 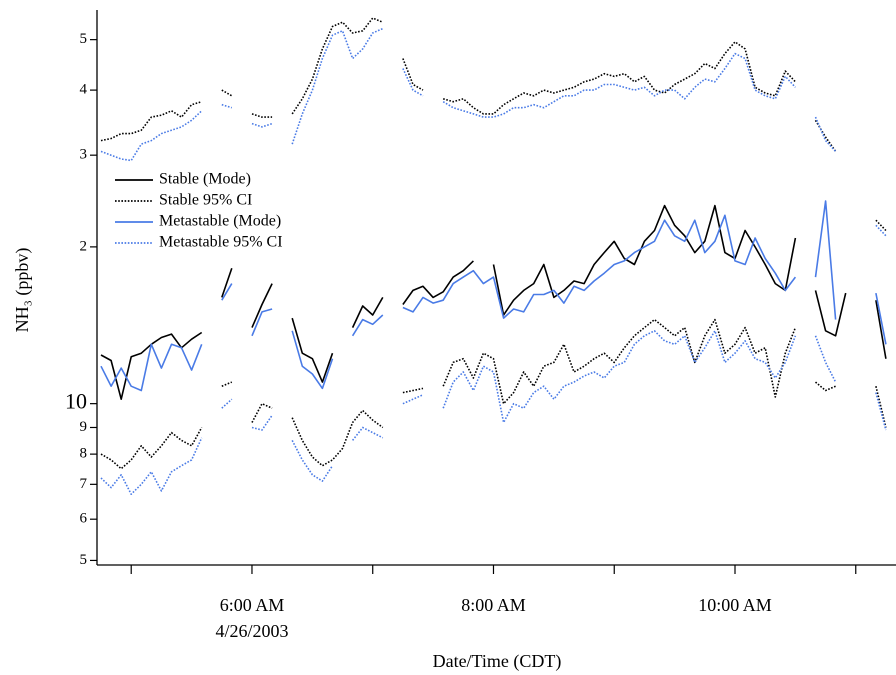 What do you see at coordinates (220, 221) in the screenshot?
I see `legend-label: Metastable (Mode)` at bounding box center [220, 221].